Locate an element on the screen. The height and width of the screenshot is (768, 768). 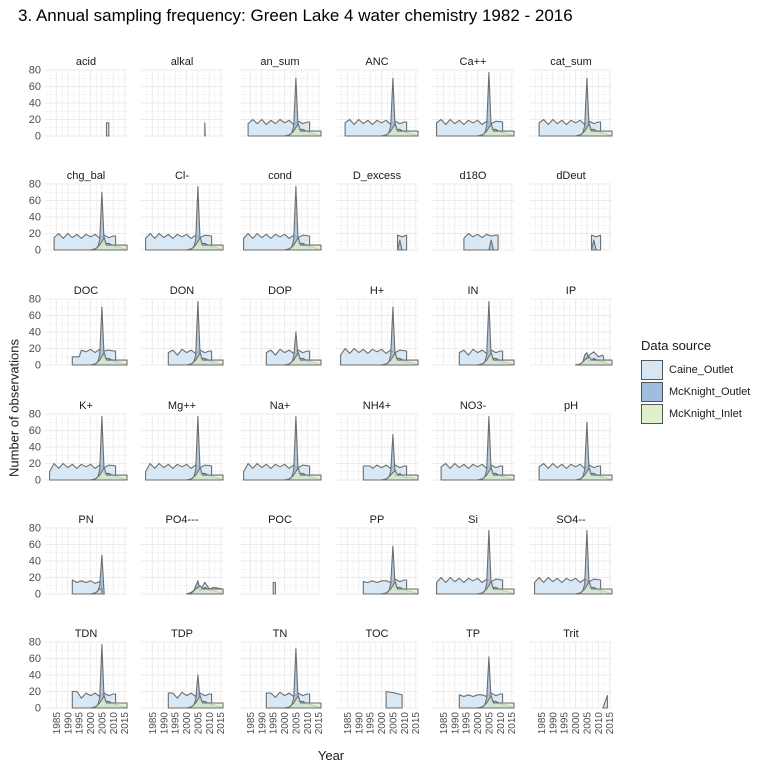
facet-toc: TOC 1985 1990 1995 2000 2005 2010 2015 is located at coordinates (379, 681).